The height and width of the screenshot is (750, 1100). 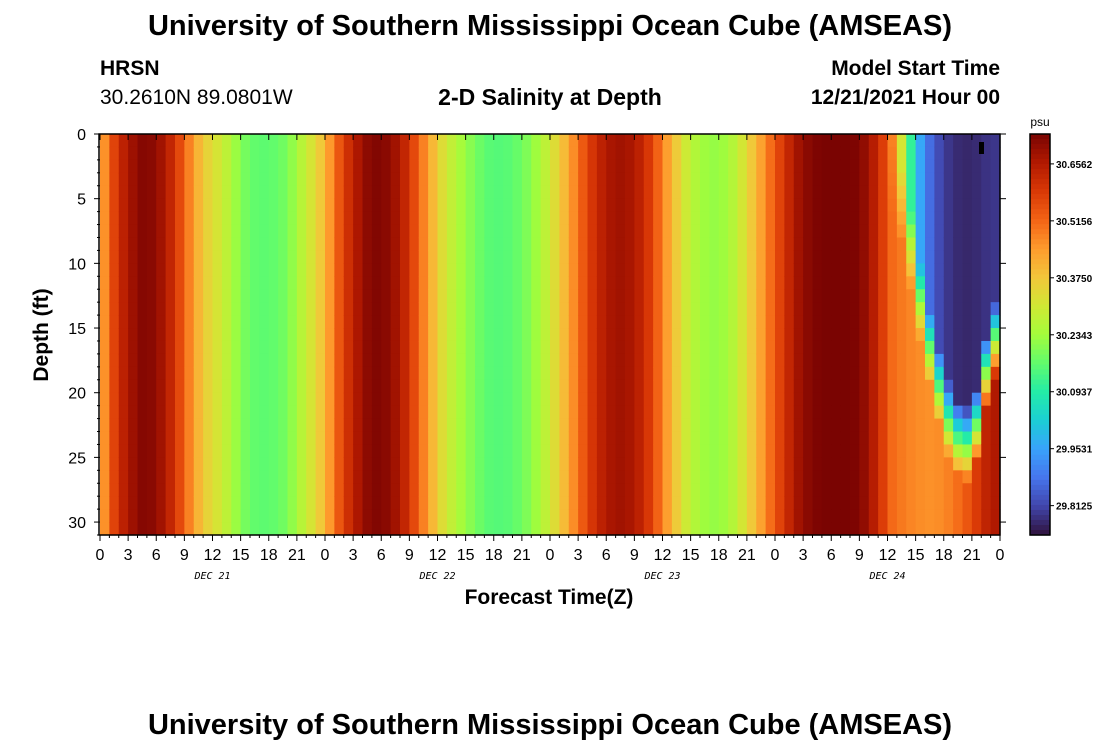 I want to click on x-tick-label: 6, so click(x=831, y=555).